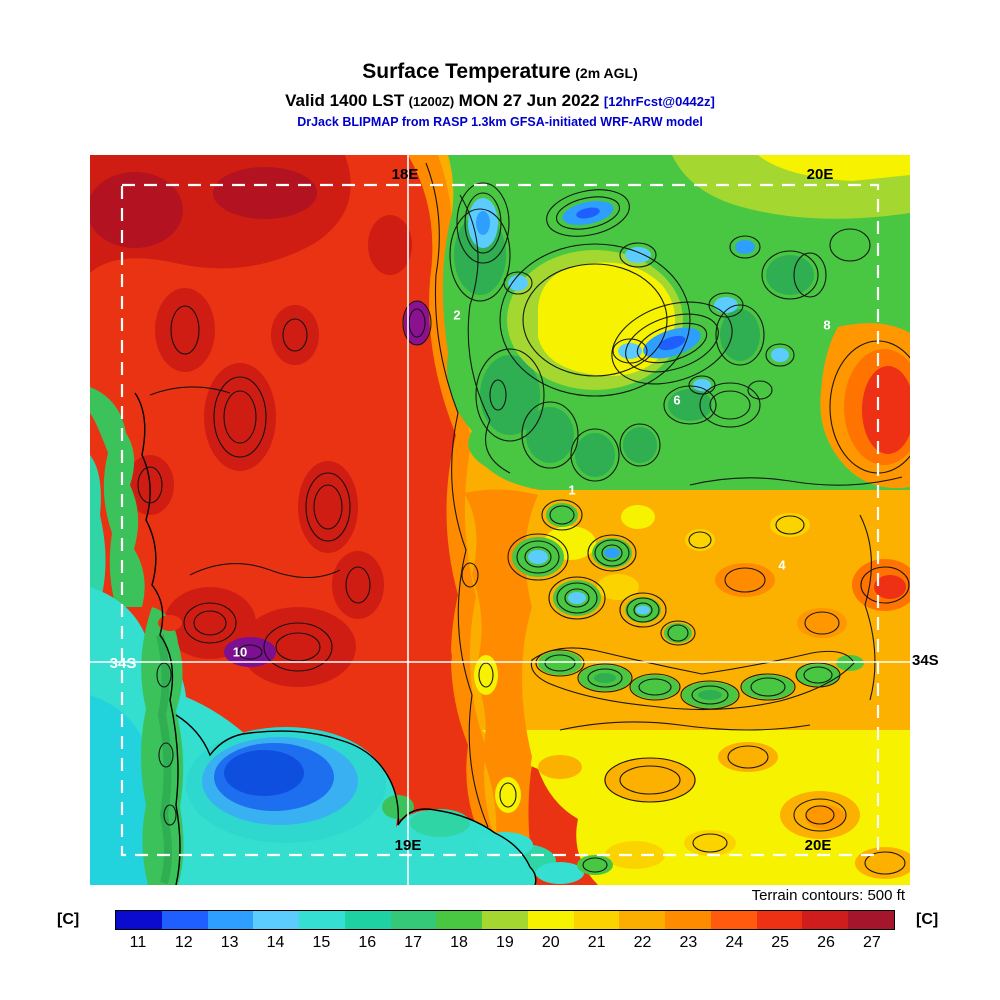 The height and width of the screenshot is (1000, 1000). I want to click on colorbar-tick-label: 27, so click(872, 942).